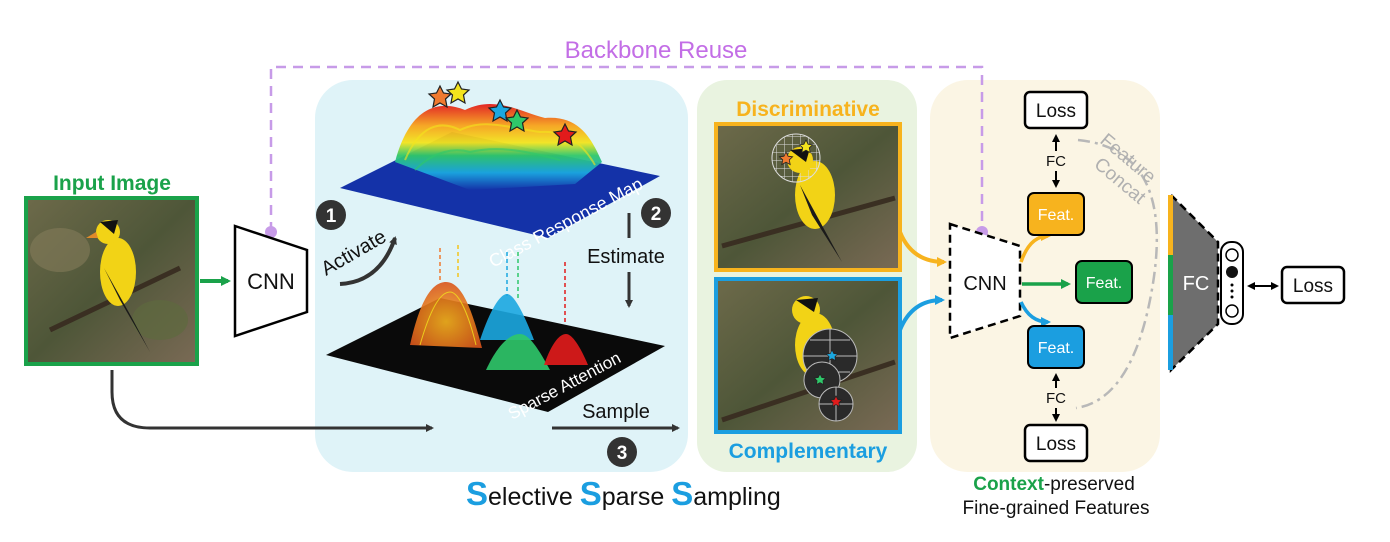  What do you see at coordinates (656, 50) in the screenshot?
I see `backbone-reuse-title: Backbone Reuse` at bounding box center [656, 50].